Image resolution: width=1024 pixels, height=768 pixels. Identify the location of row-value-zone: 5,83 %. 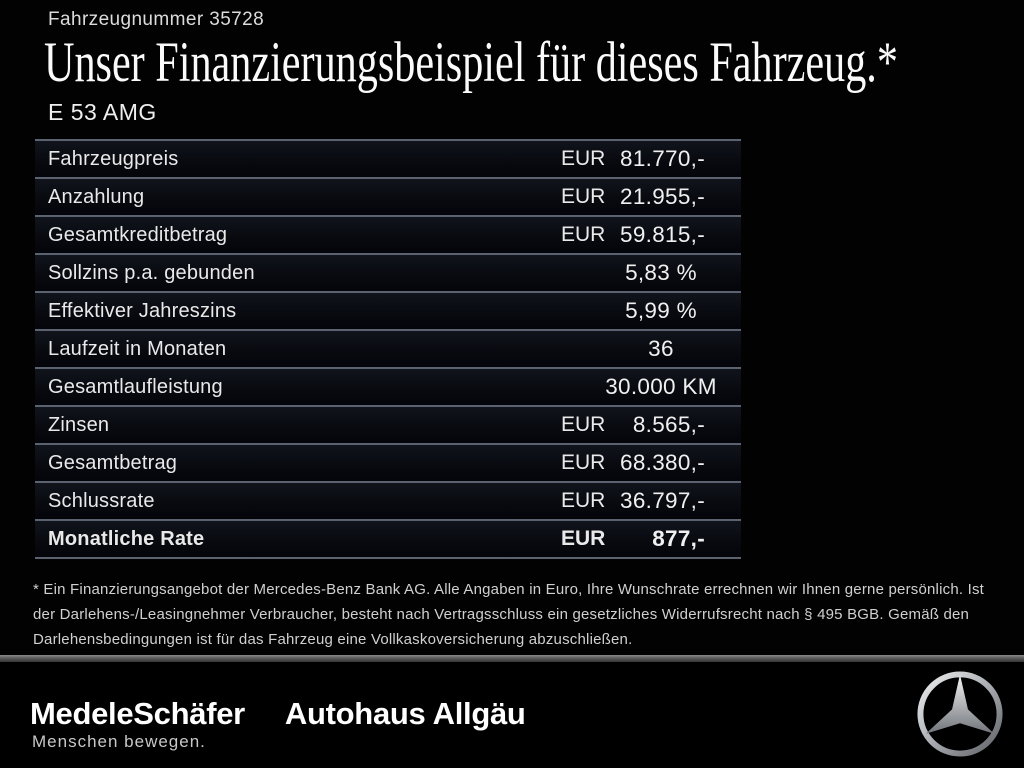
(648, 273).